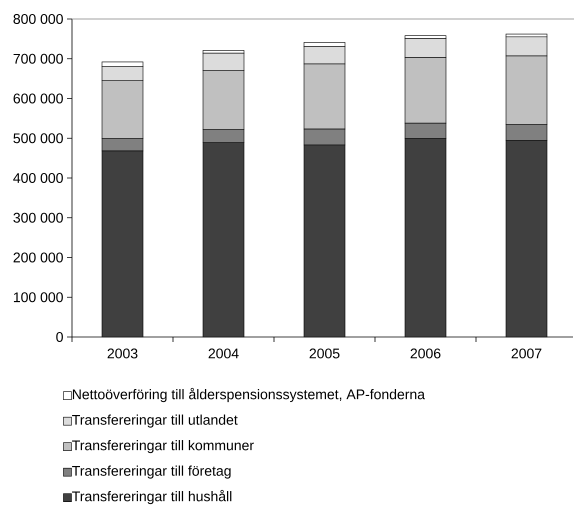 The image size is (574, 505). What do you see at coordinates (223, 353) in the screenshot?
I see `x-tick-label: 2004` at bounding box center [223, 353].